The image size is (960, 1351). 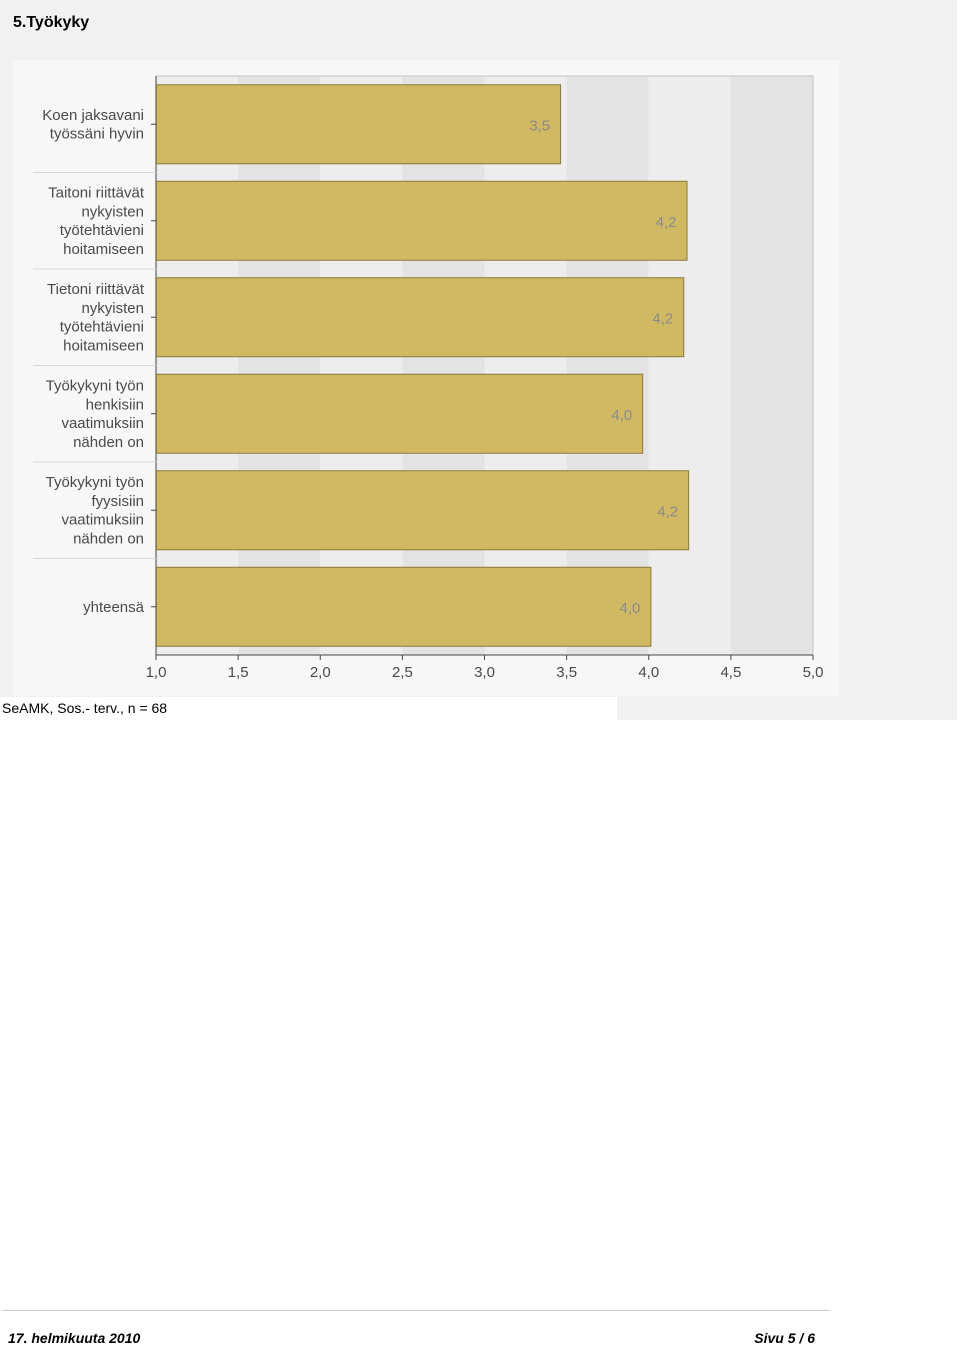 I want to click on caption-background, so click(x=308, y=708).